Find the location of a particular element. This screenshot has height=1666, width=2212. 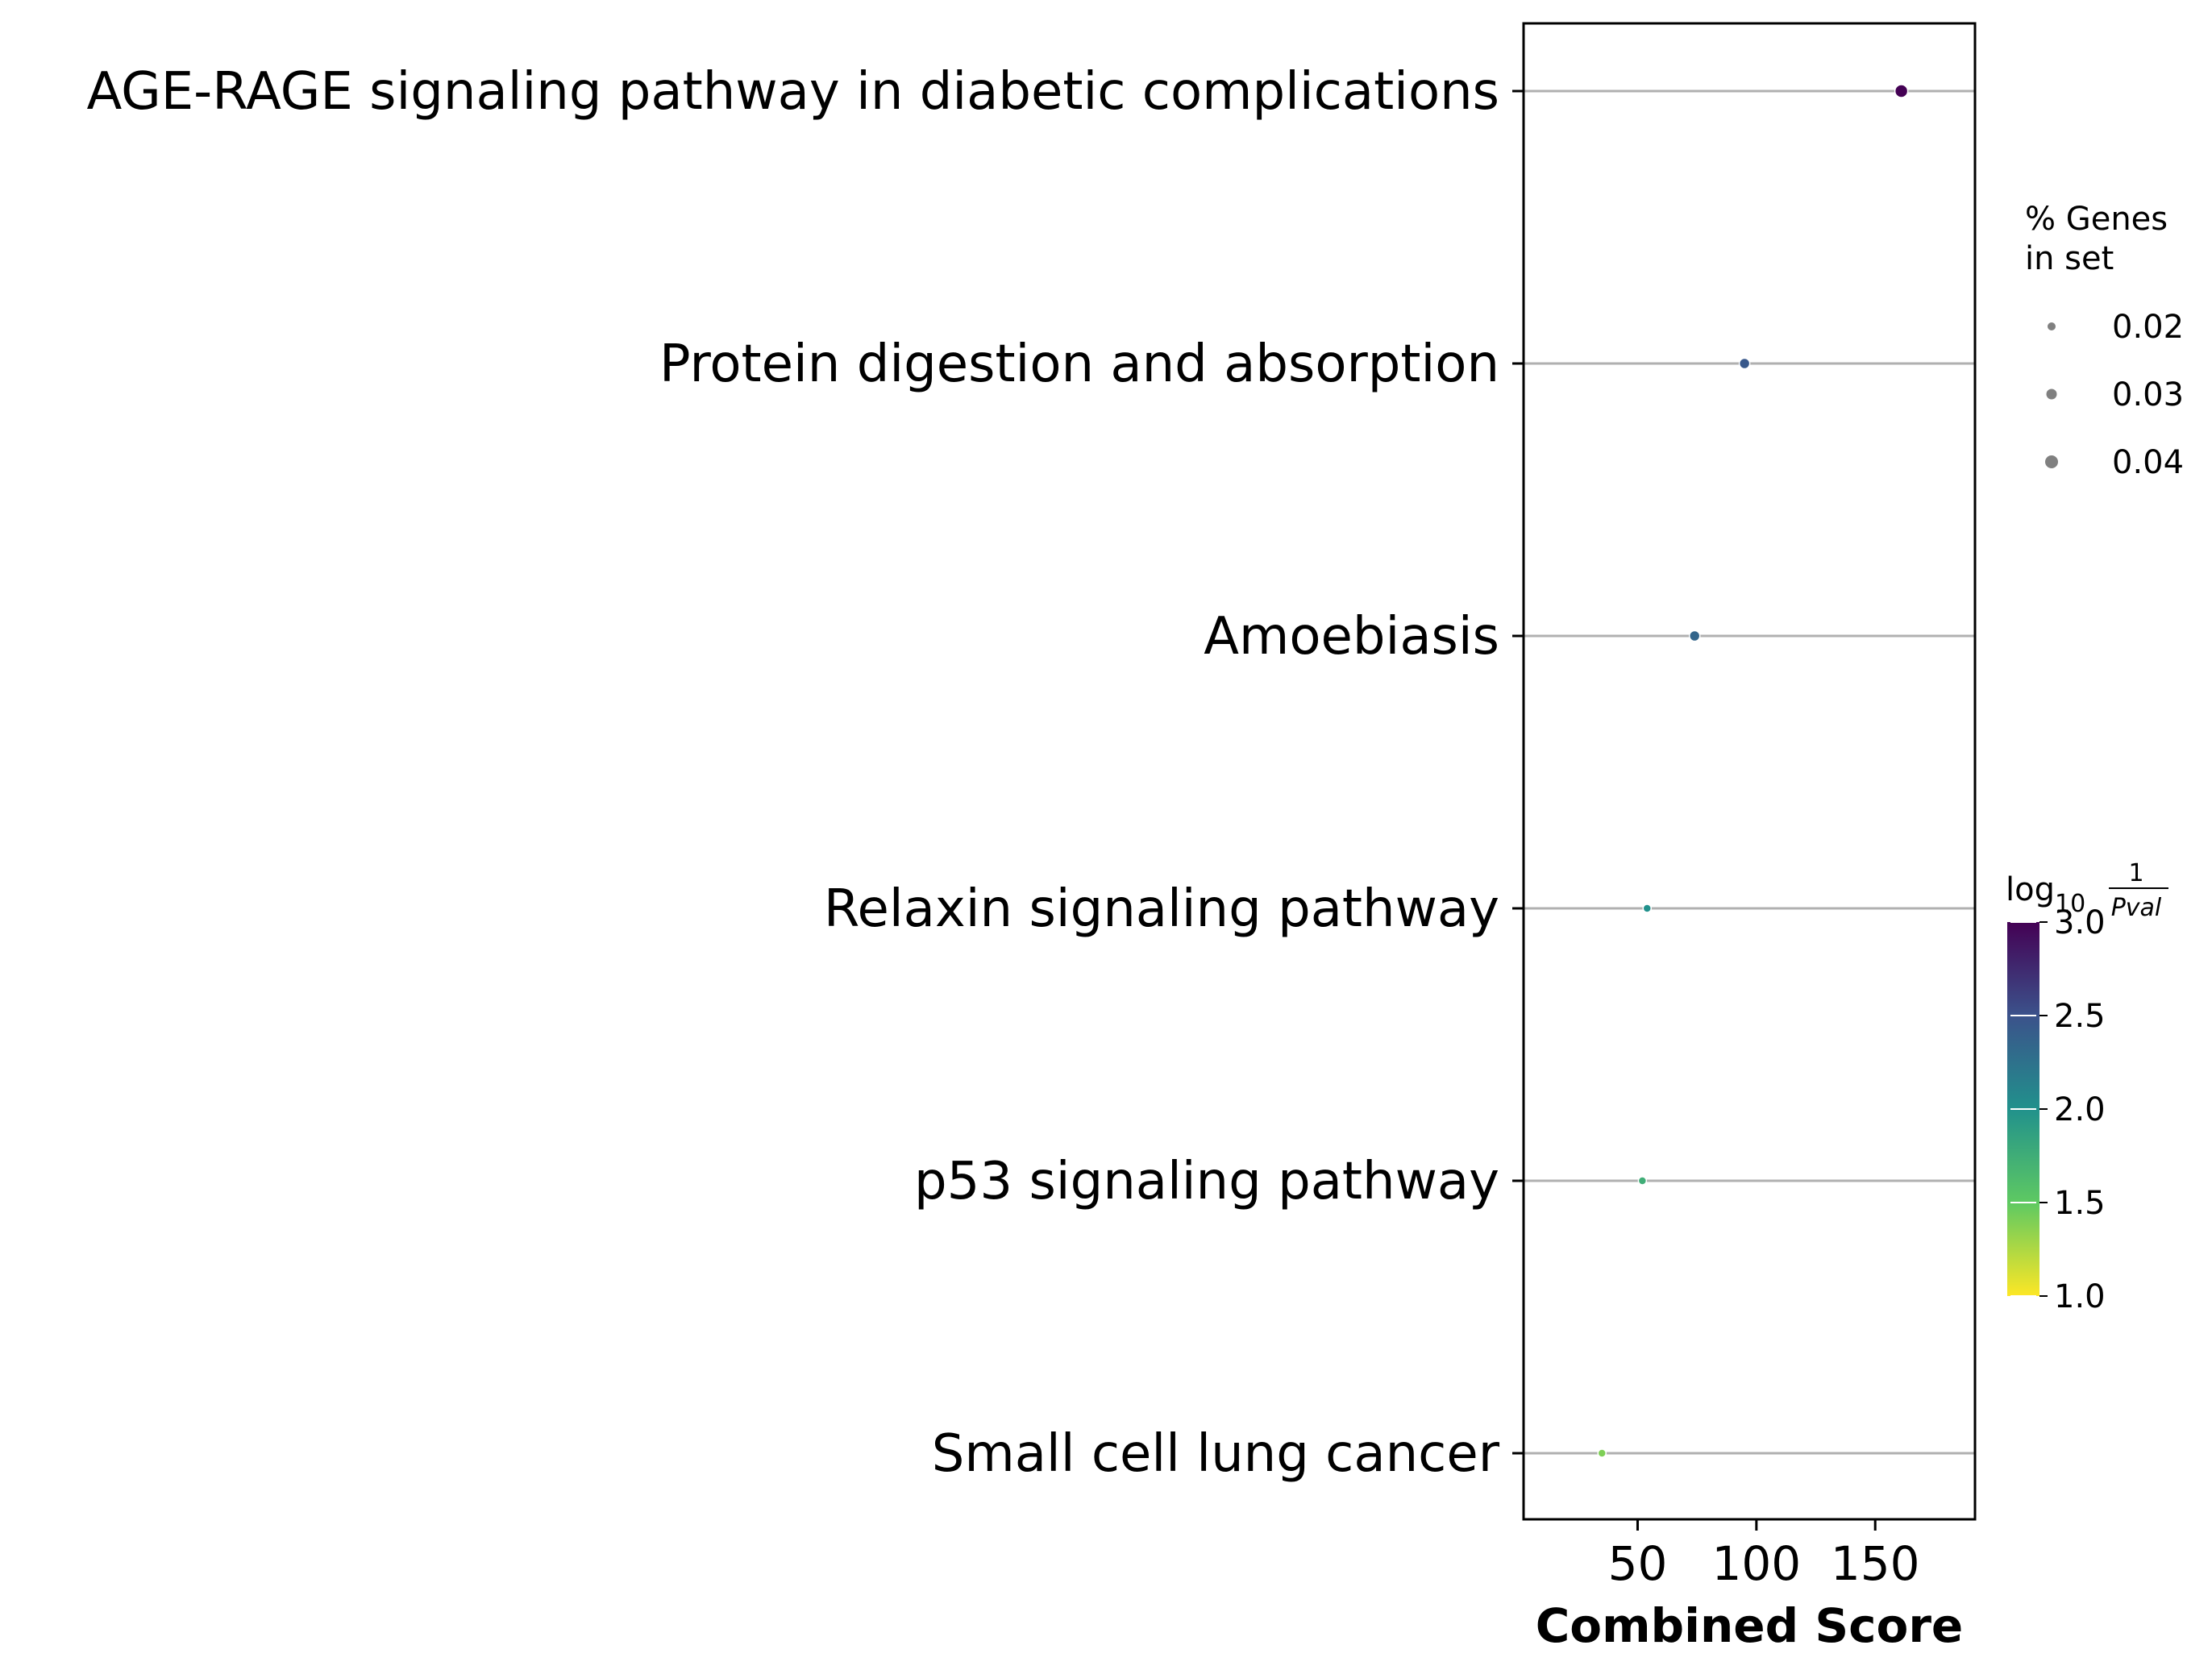

size-legend-label: 0.03 is located at coordinates (2148, 394).